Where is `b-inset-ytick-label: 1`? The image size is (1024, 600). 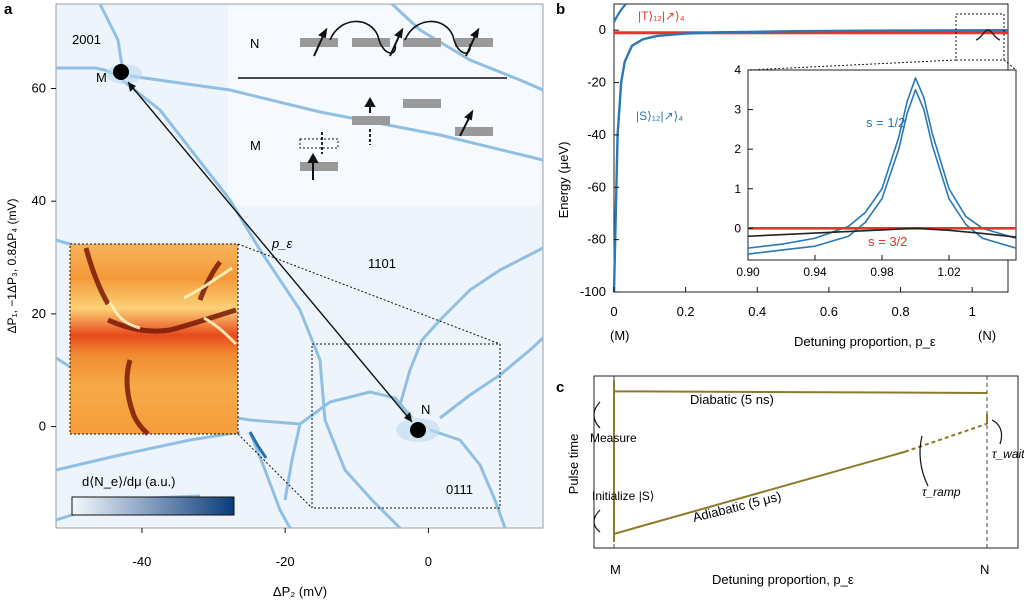 b-inset-ytick-label: 1 is located at coordinates (737, 189).